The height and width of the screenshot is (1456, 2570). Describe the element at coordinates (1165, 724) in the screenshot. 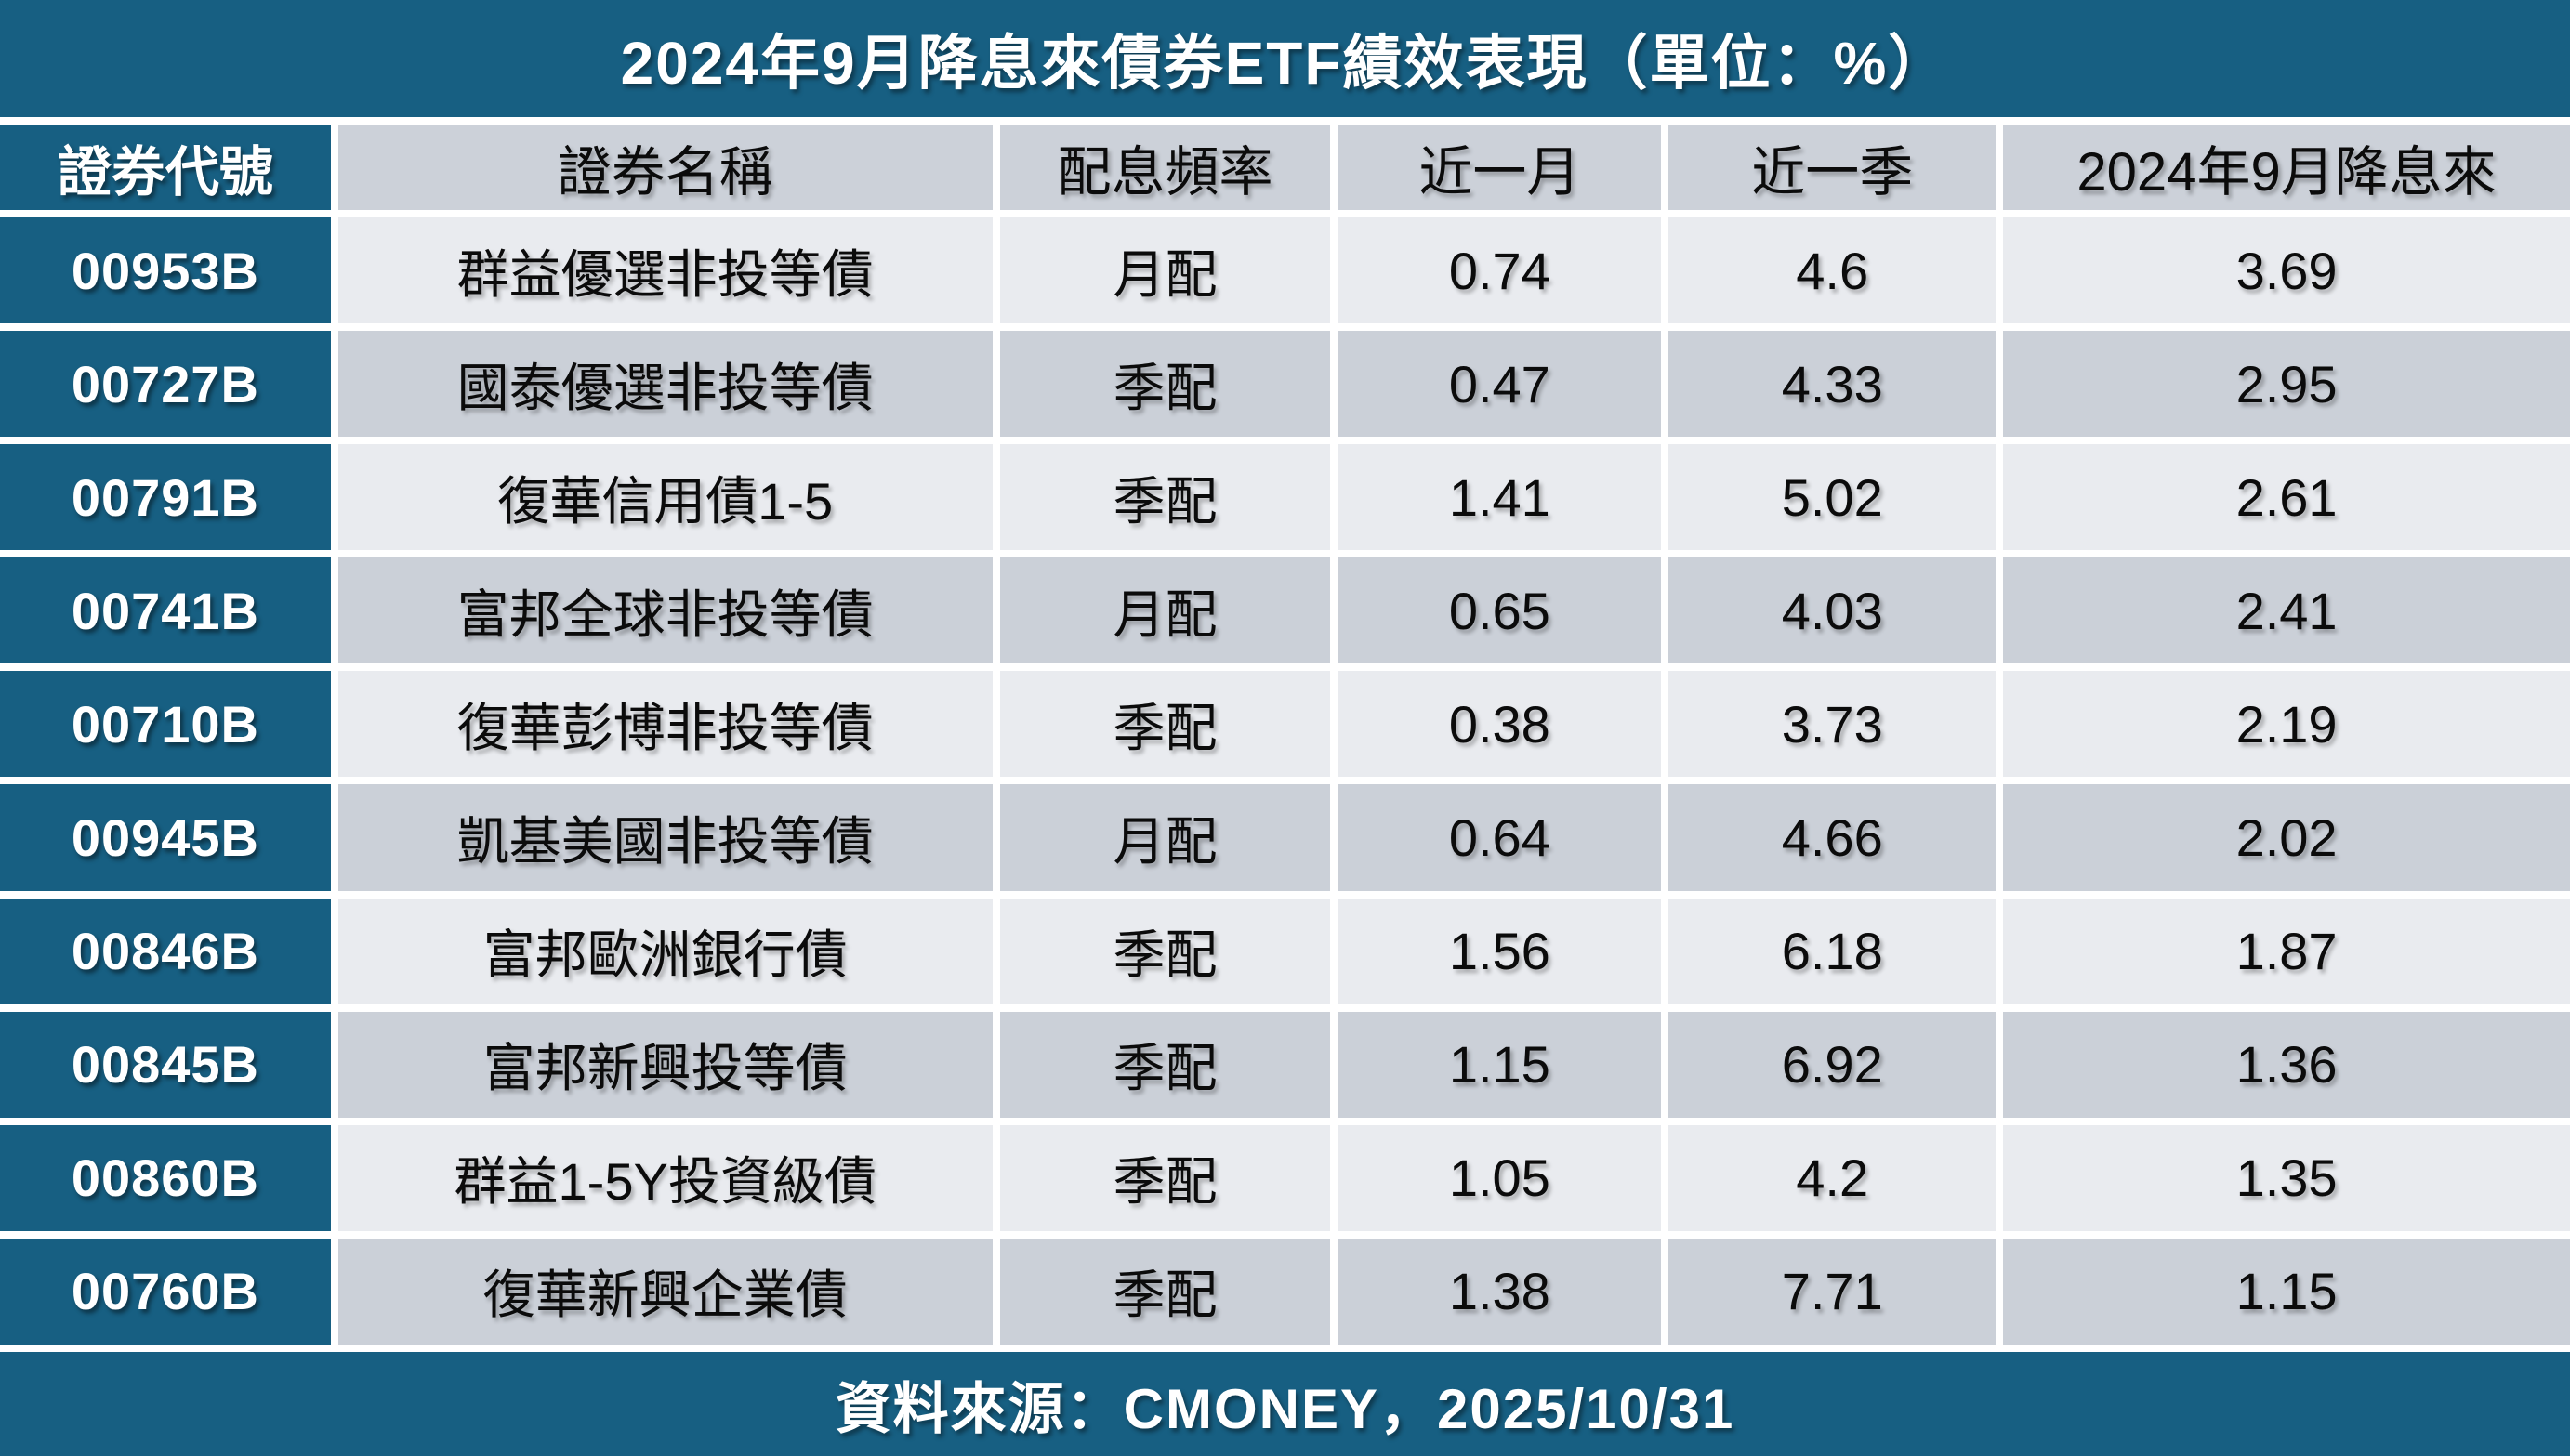

I see `table-row-4-cell-2: 季配` at that location.